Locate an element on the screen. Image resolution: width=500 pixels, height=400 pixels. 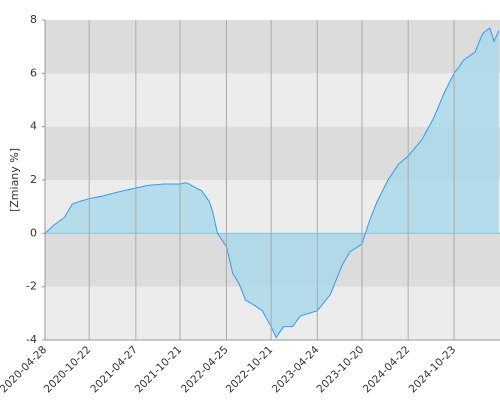
x-tick-label: 2022-04-25 is located at coordinates (205, 370).